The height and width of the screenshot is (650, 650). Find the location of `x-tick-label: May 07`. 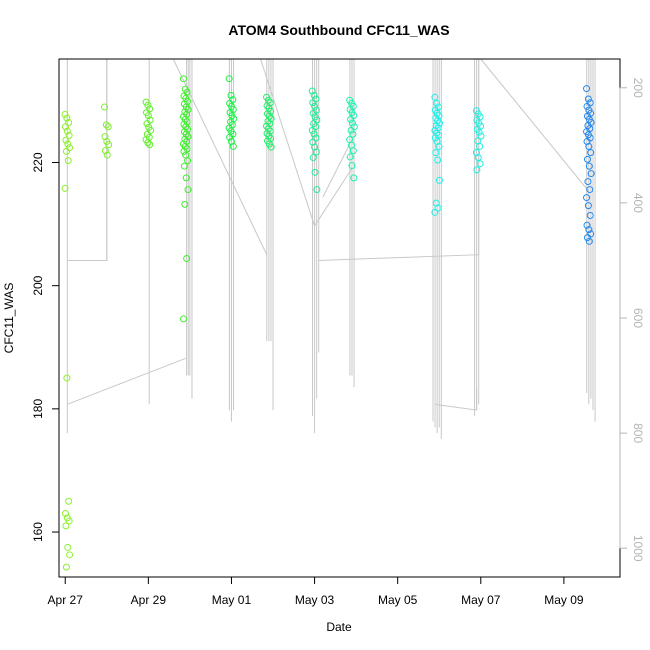

x-tick-label: May 07 is located at coordinates (481, 600).